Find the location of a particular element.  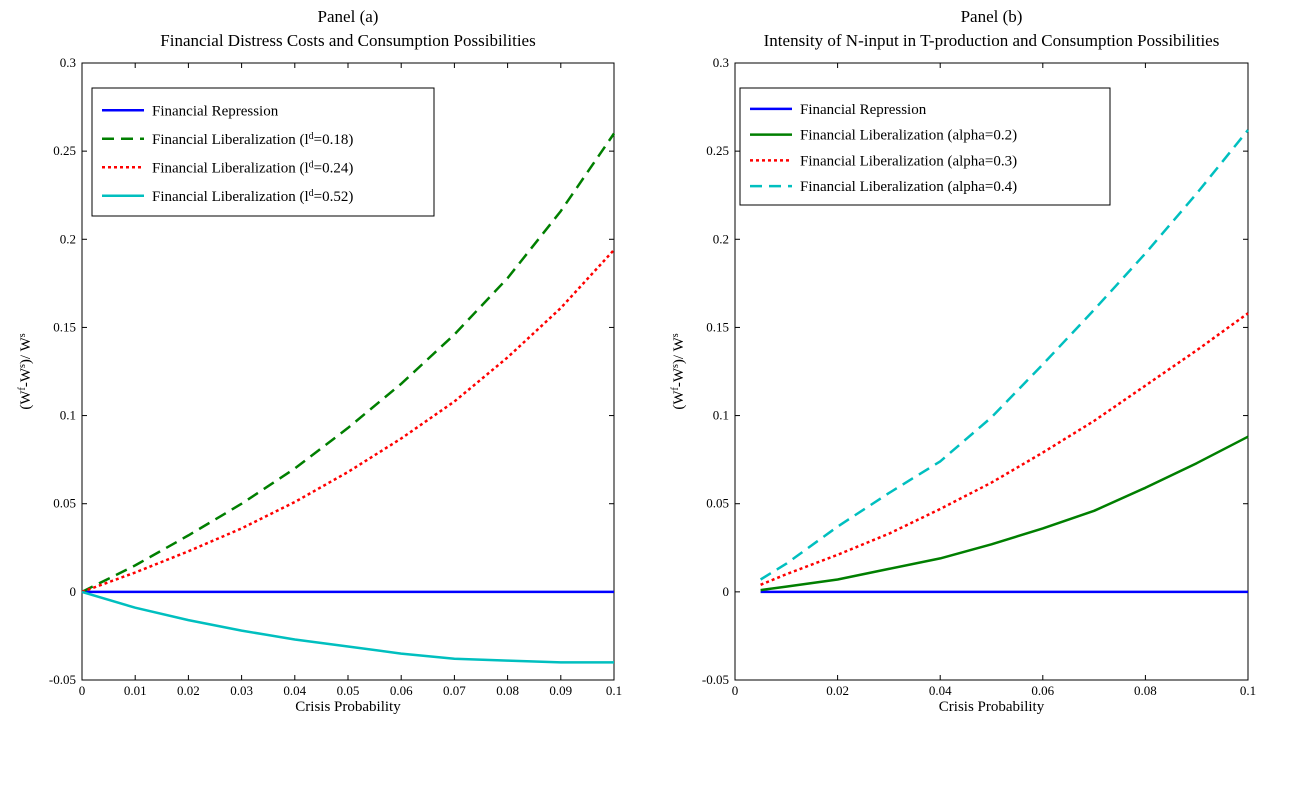

legend-label-text: Financial Liberalization (alpha=0.3) is located at coordinates (908, 161).